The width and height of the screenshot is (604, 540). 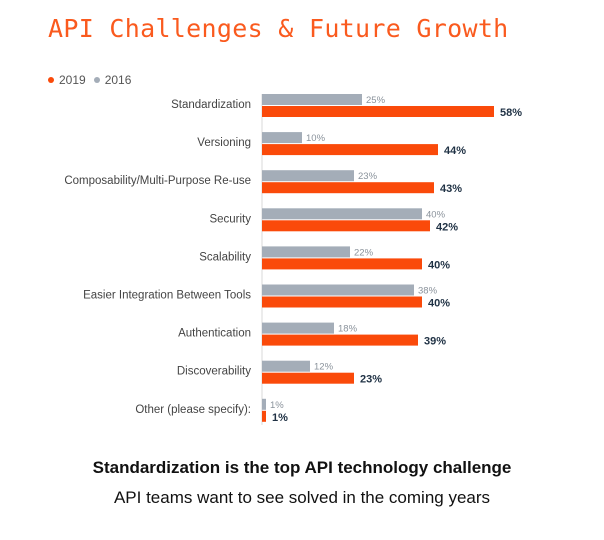 I want to click on data-label-2016: 23%, so click(x=368, y=176).